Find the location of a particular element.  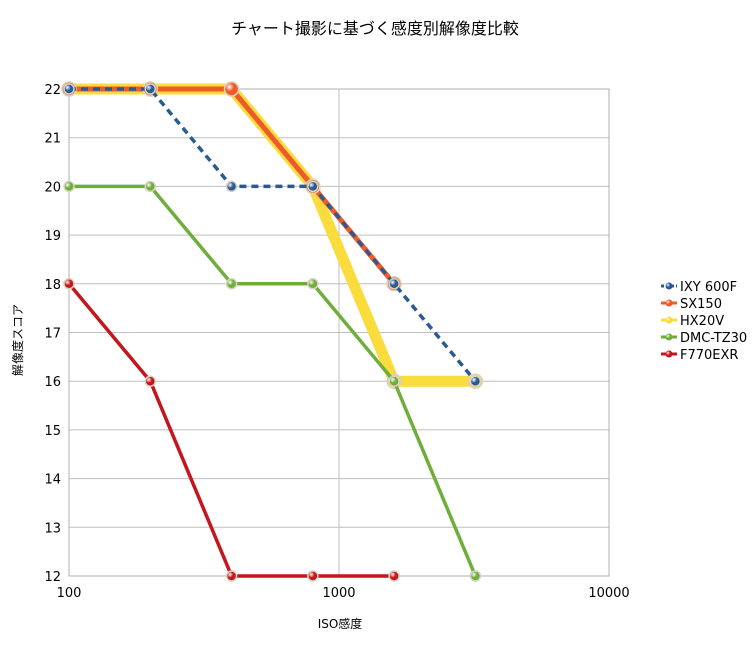

legend-label: DMC-TZ30 is located at coordinates (713, 338).